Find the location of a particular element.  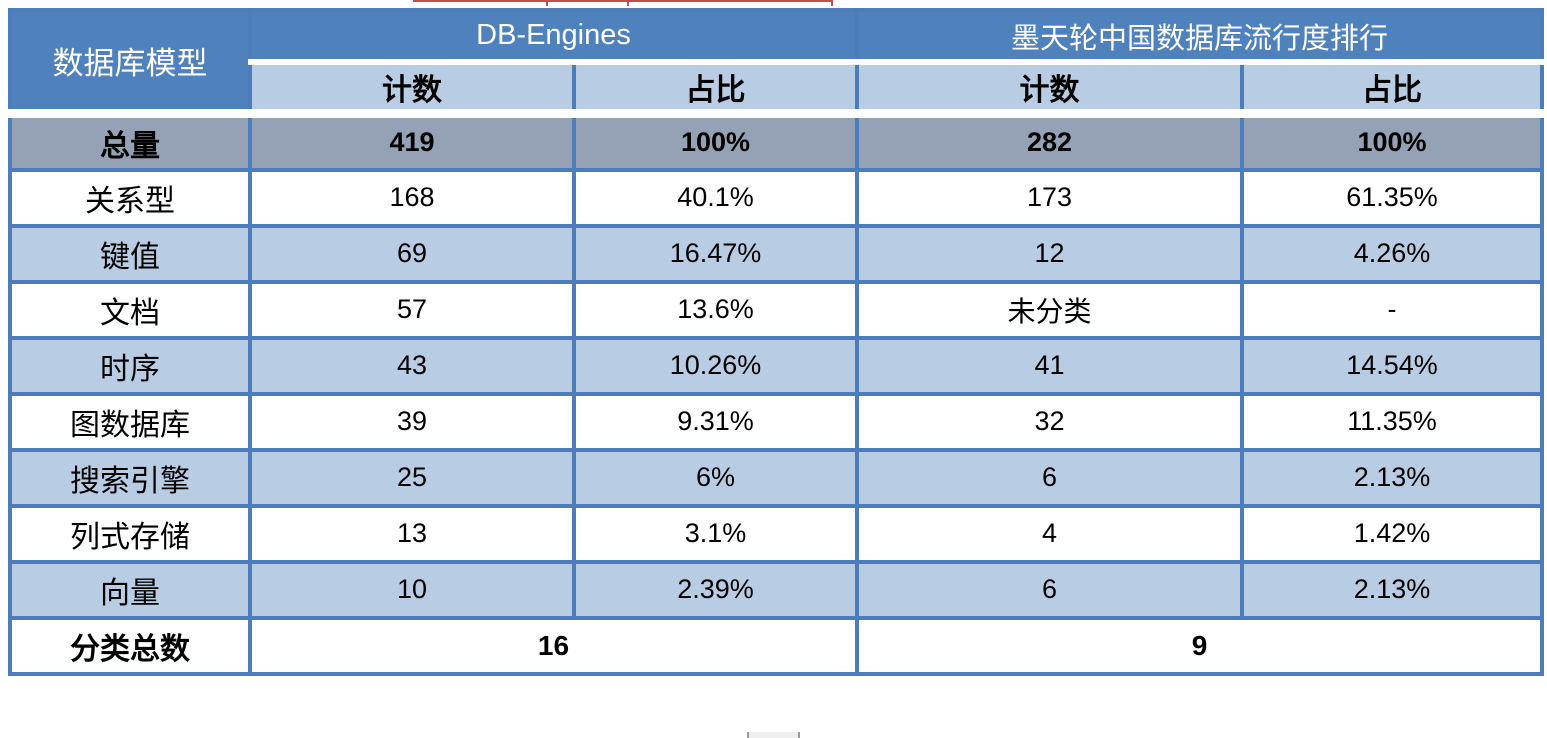

cell-value-db-category-total: 16 is located at coordinates (553, 645).